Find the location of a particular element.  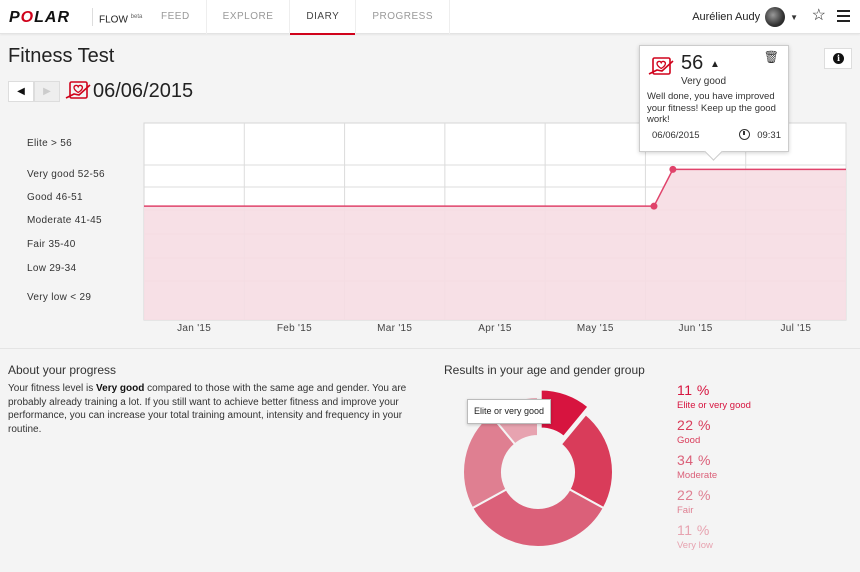

x-tick-label: Jun '15 is located at coordinates (696, 328).